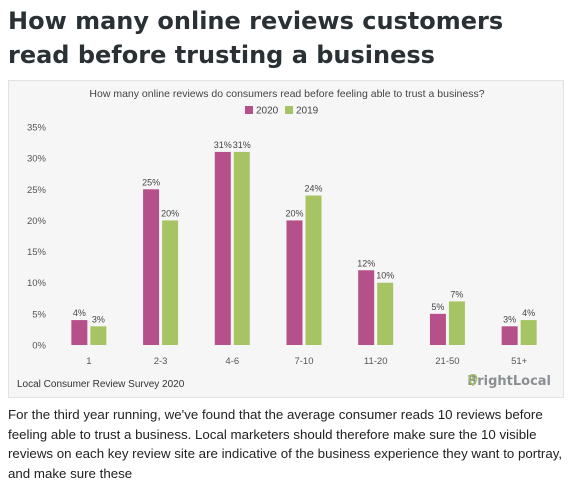 This screenshot has width=572, height=483. Describe the element at coordinates (519, 361) in the screenshot. I see `x-tick-label: 51+` at that location.